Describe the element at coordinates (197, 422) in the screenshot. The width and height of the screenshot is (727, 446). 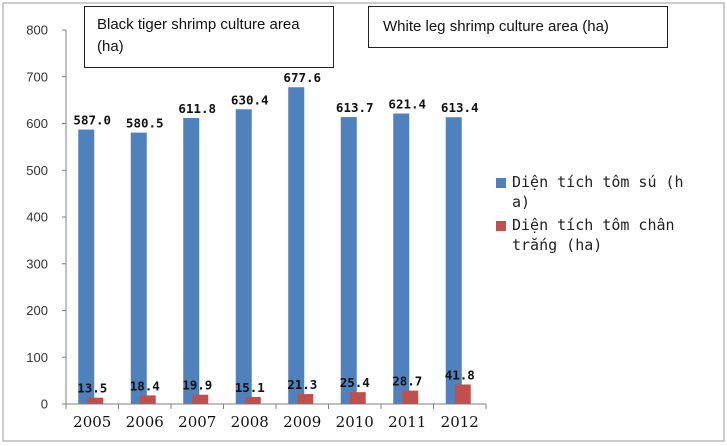
I see `x-tick-label: 2007` at that location.